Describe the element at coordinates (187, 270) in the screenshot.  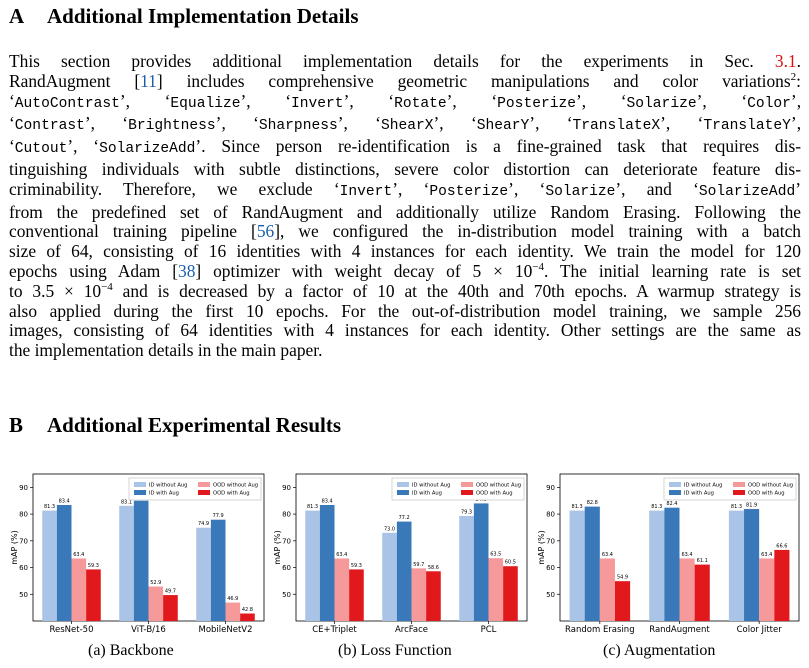
I see `citation-link: 38` at that location.